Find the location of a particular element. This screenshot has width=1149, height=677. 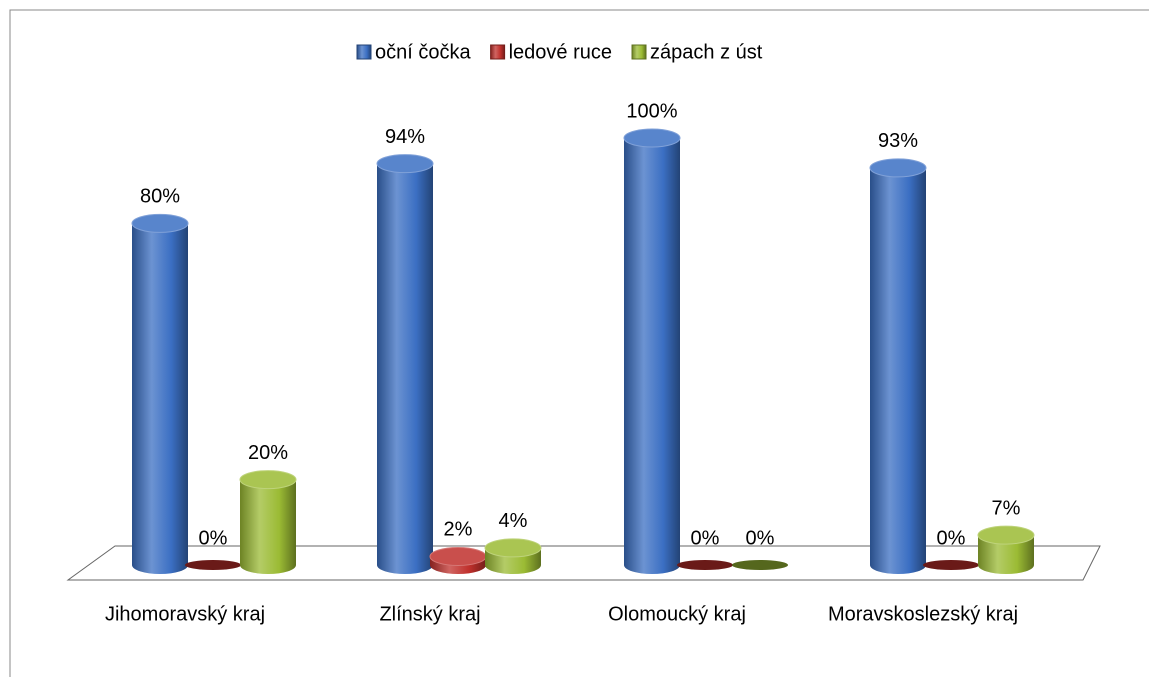

value-label: 100% is located at coordinates (651, 111).